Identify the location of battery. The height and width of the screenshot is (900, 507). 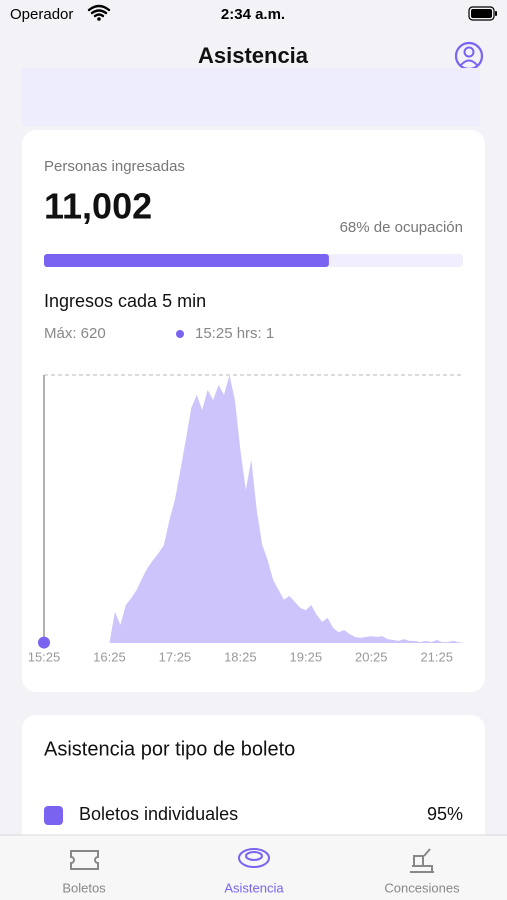
(481, 13).